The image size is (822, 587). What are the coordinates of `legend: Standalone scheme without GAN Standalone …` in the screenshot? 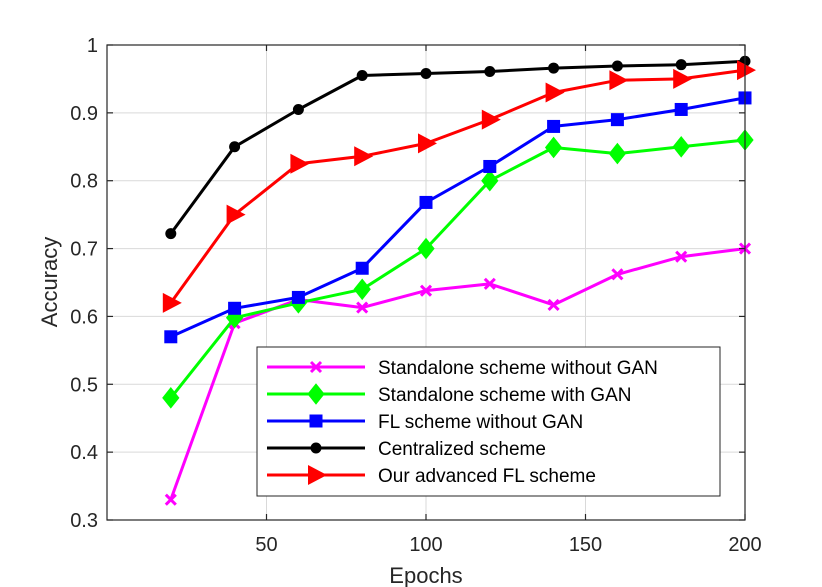 It's located at (488, 421).